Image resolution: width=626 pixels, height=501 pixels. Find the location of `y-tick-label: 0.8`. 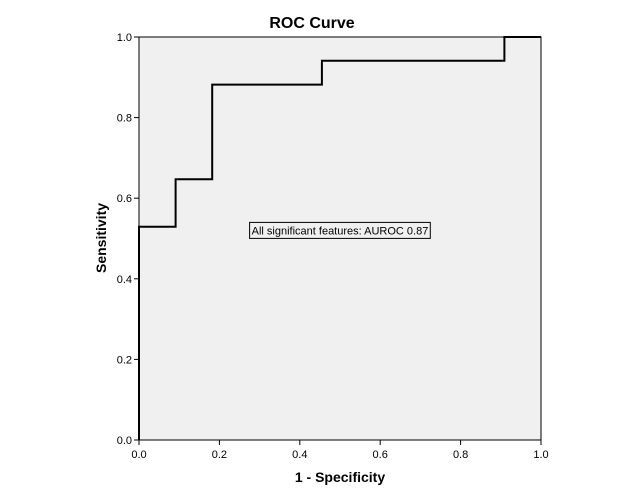

y-tick-label: 0.8 is located at coordinates (124, 119).